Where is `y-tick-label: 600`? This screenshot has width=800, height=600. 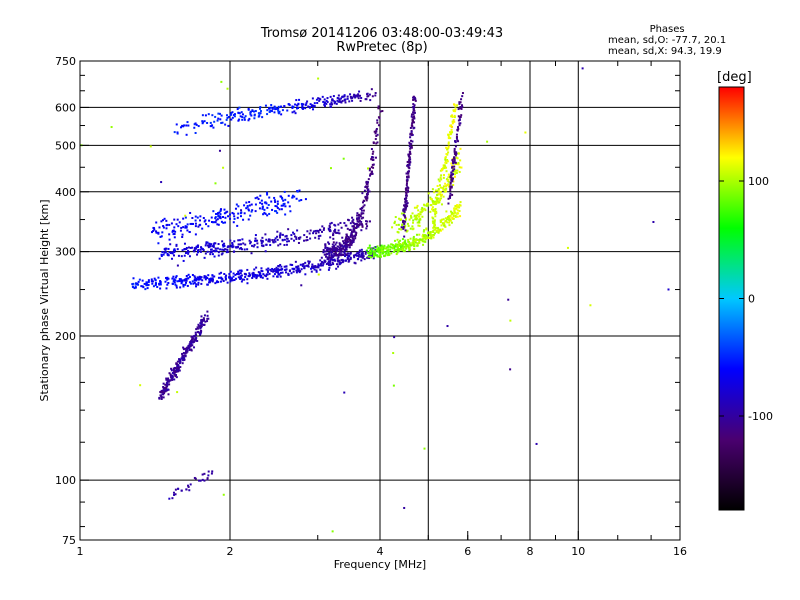
y-tick-label: 600 is located at coordinates (65, 107).